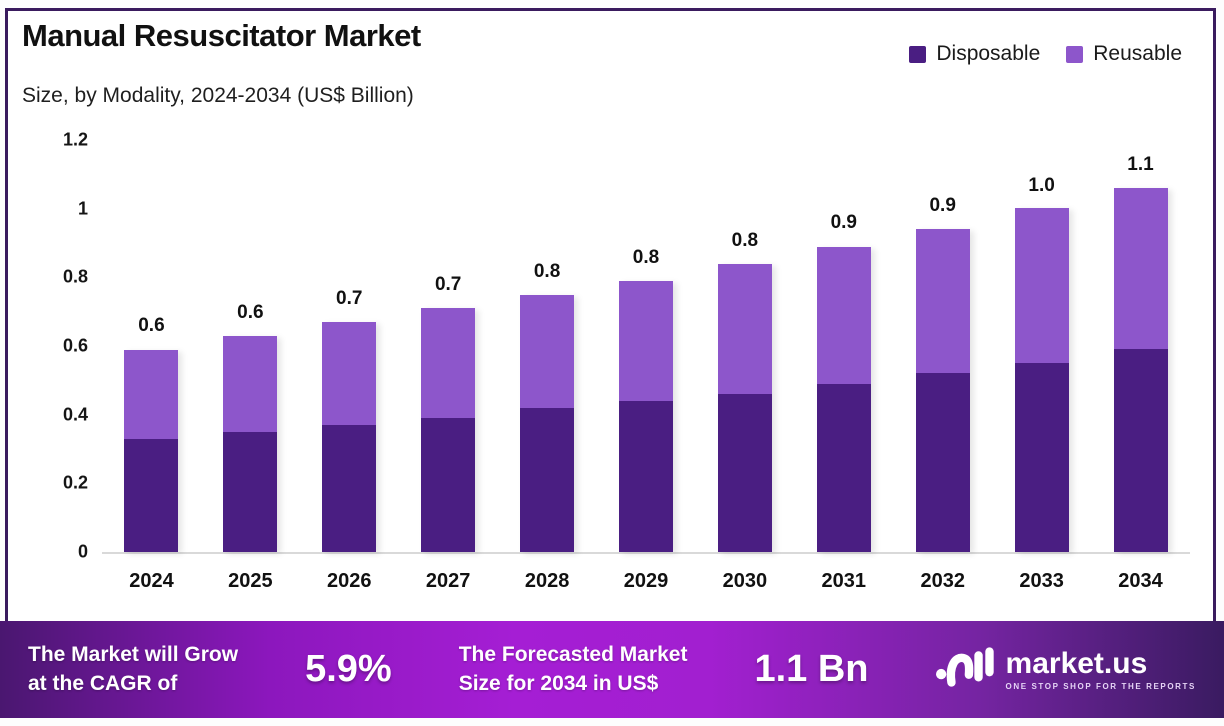 Image resolution: width=1224 pixels, height=726 pixels. I want to click on bar-group-2032: 0.9, so click(942, 346).